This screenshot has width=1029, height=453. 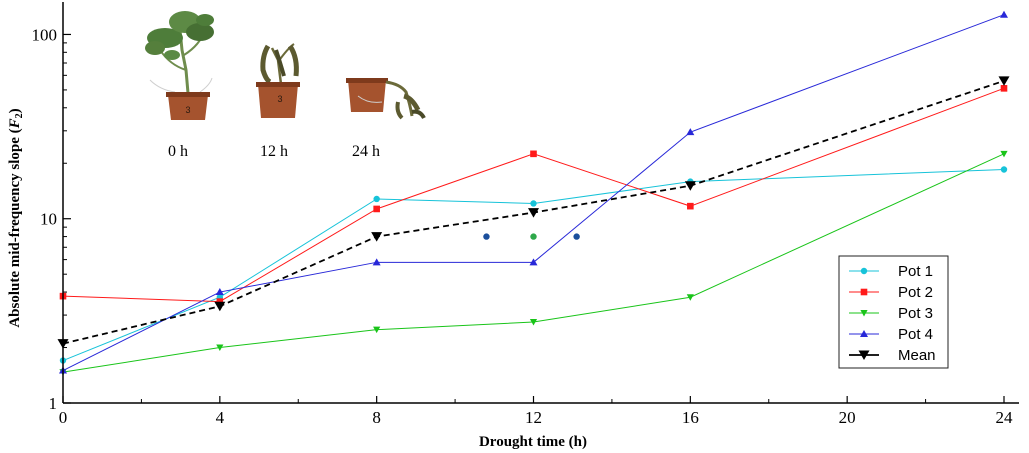 What do you see at coordinates (915, 292) in the screenshot?
I see `legend-label-pot-2: Pot 2` at bounding box center [915, 292].